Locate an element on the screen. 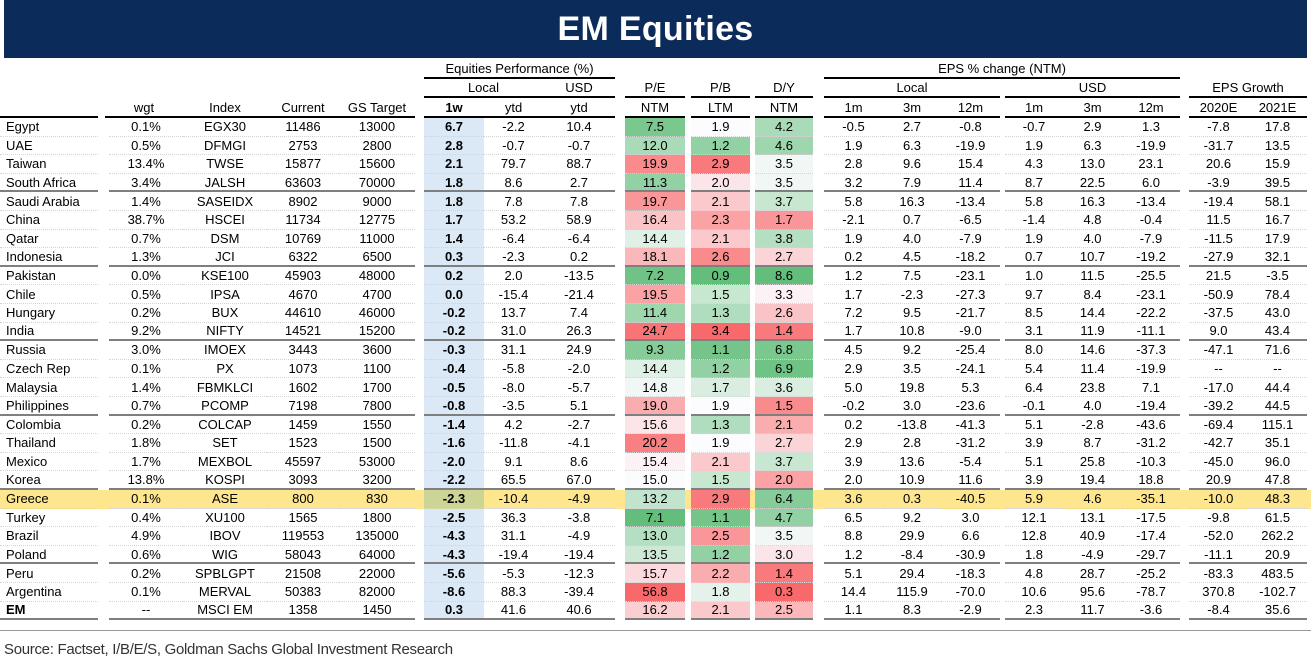  cell-country: Indonesia is located at coordinates (49, 257).